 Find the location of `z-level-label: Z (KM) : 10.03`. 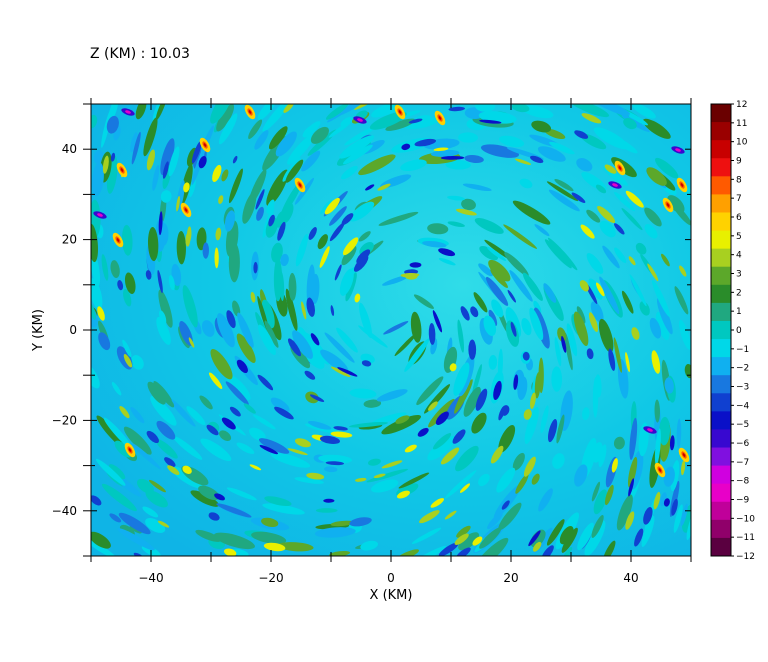

z-level-label: Z (KM) : 10.03 is located at coordinates (140, 54).